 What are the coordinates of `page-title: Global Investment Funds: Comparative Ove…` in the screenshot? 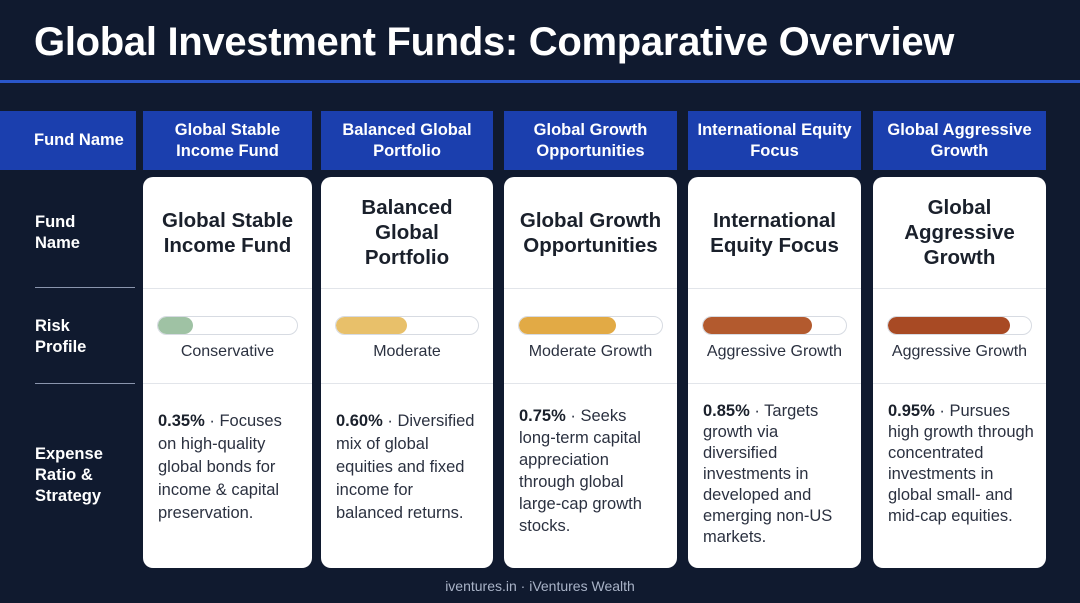 It's located at (494, 42).